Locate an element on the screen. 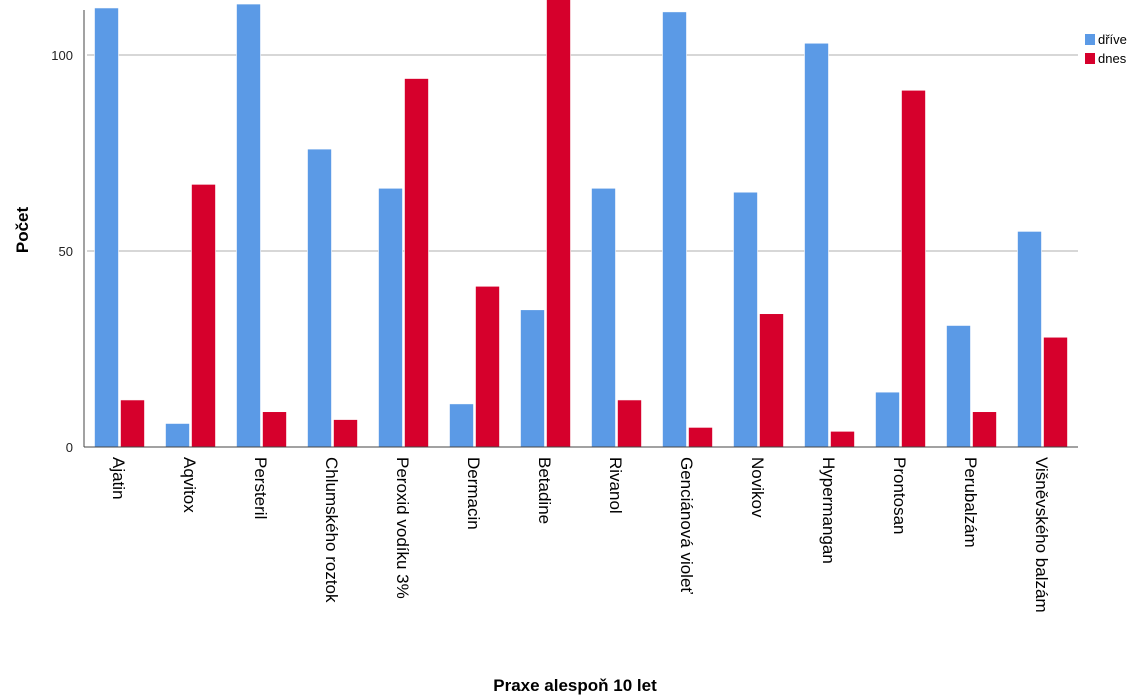 The image size is (1133, 700). x-tick-label: Persteril is located at coordinates (260, 488).